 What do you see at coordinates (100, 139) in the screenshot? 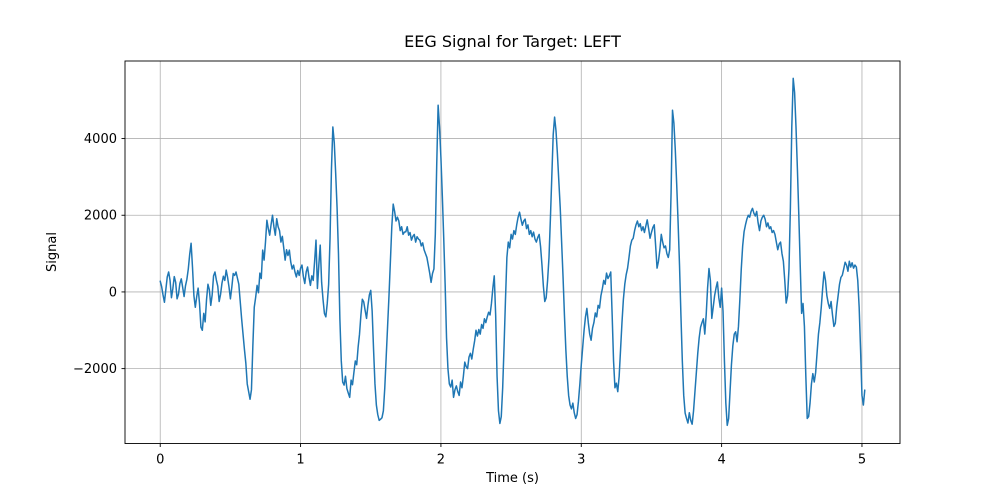
I see `y-tick-label: 4000` at bounding box center [100, 139].